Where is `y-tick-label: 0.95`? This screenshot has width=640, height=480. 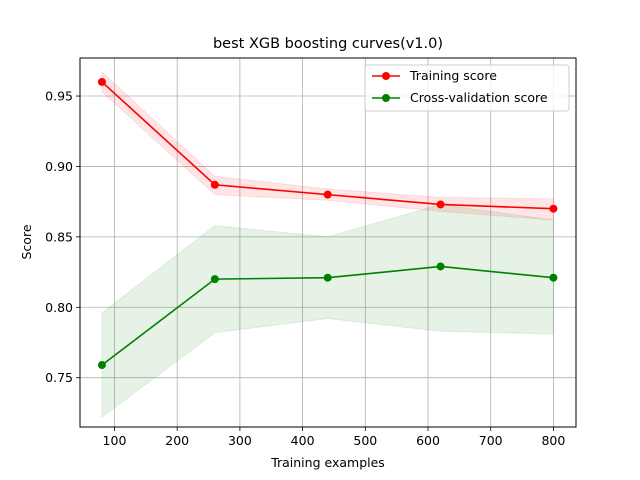 y-tick-label: 0.95 is located at coordinates (59, 96).